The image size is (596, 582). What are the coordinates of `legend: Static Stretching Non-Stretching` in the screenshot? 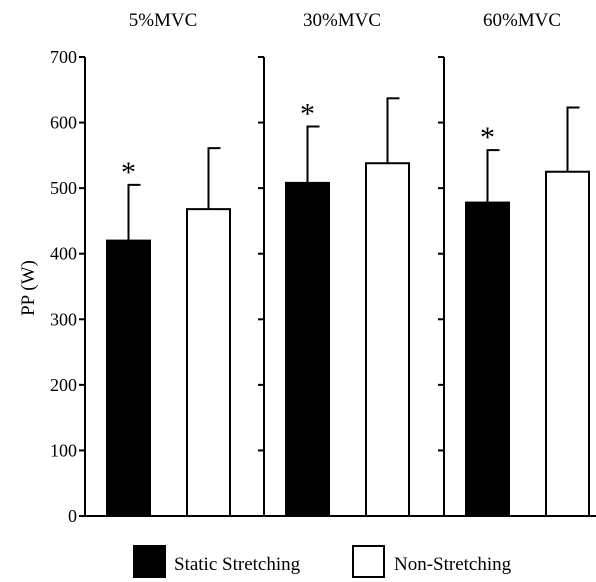 It's located at (322, 561).